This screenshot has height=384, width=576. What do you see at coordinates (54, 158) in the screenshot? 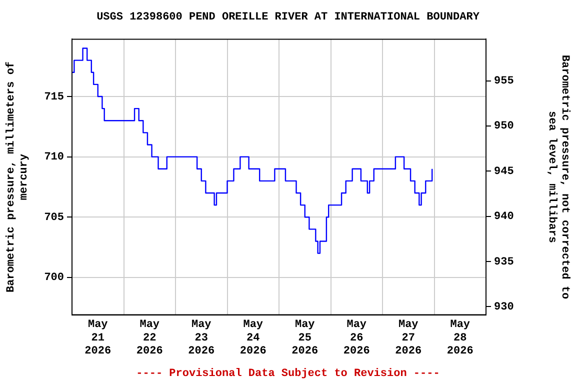
I see `y-tick-label: 710` at bounding box center [54, 158].